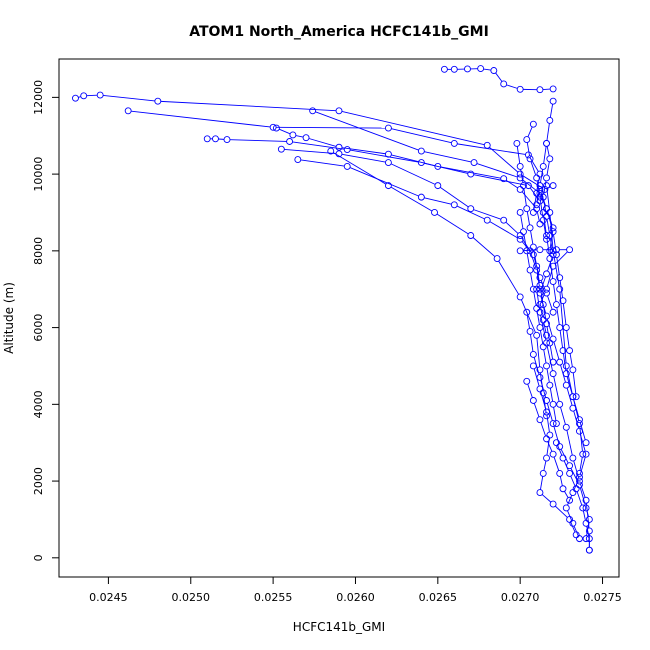 The width and height of the screenshot is (650, 650). What do you see at coordinates (9, 318) in the screenshot?
I see `y-axis-label: Altitude (m)` at bounding box center [9, 318].